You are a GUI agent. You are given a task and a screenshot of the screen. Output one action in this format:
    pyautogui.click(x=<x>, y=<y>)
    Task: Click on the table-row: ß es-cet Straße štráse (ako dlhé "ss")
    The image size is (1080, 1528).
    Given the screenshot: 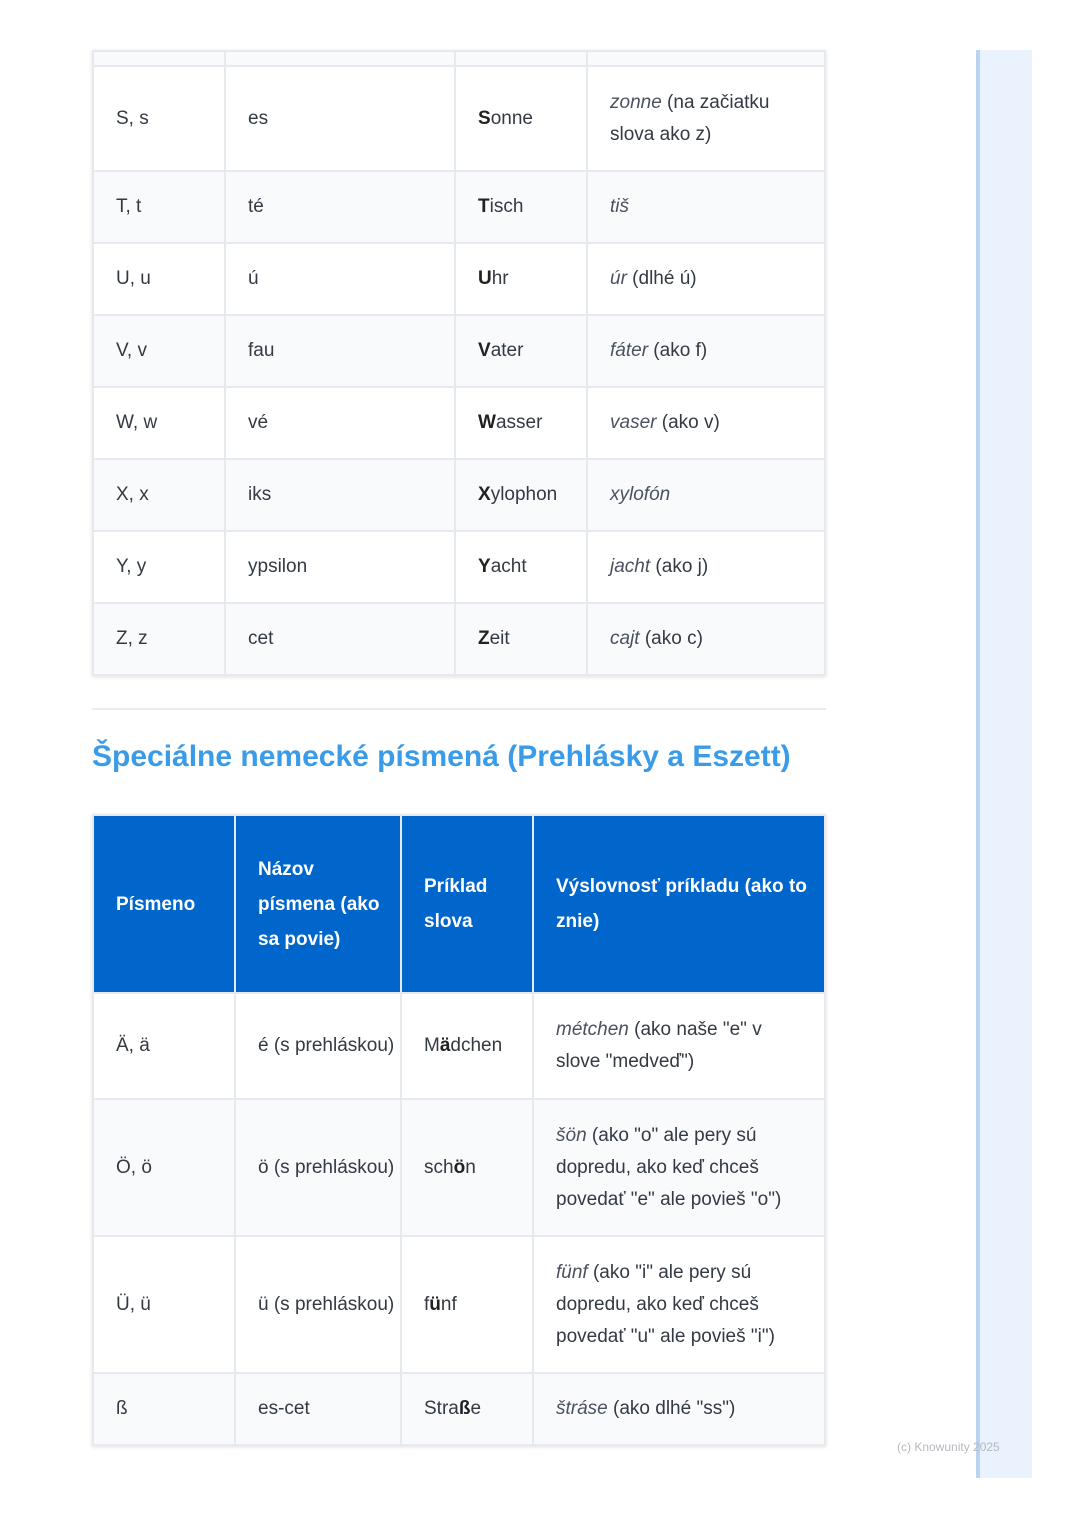 What is the action you would take?
    pyautogui.click(x=459, y=1409)
    